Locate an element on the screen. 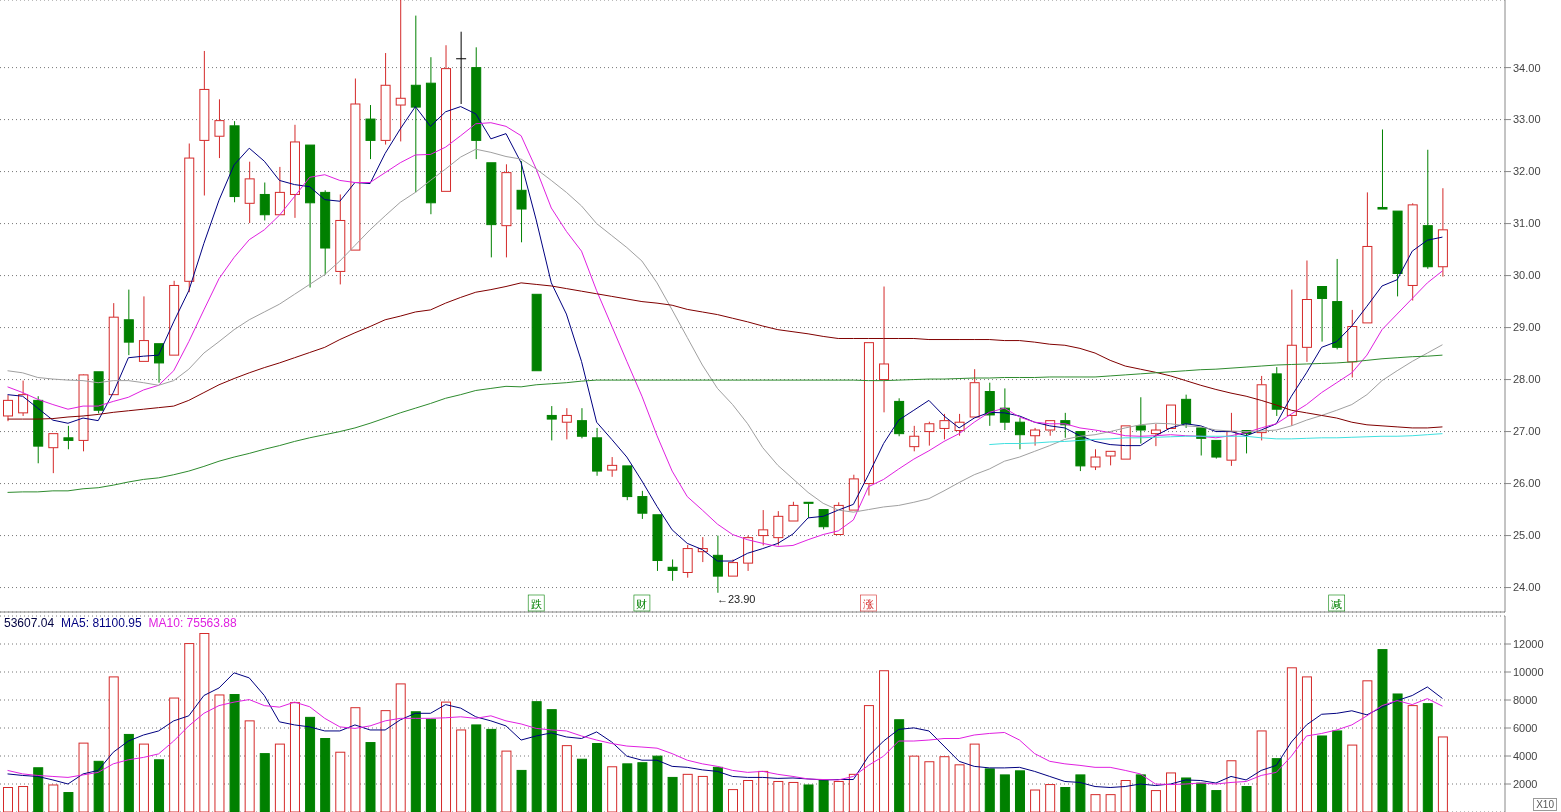 The image size is (1561, 812). annotation: 53607.04 is located at coordinates (29, 623).